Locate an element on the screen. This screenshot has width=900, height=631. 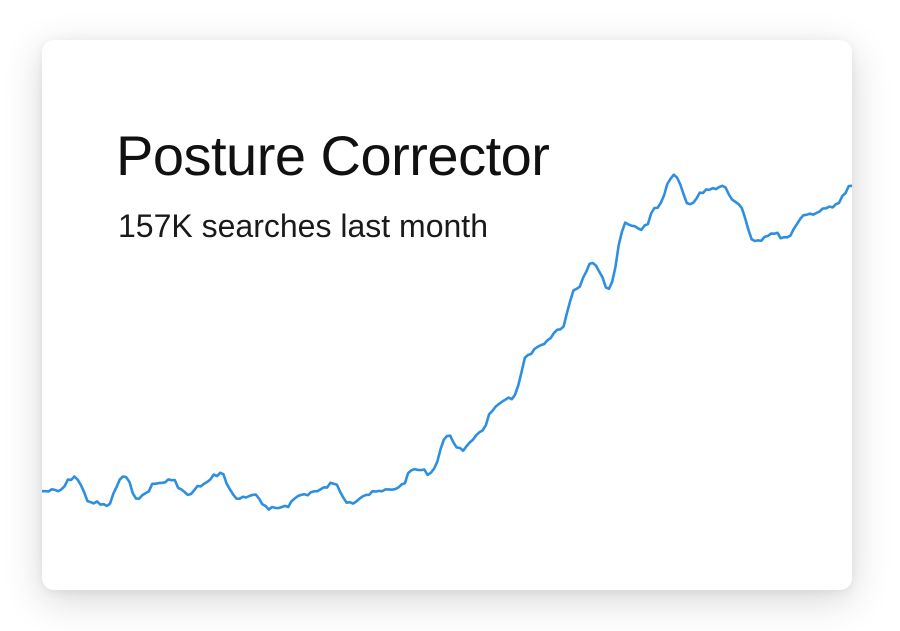
chart-title: Posture Corrector is located at coordinates (333, 155).